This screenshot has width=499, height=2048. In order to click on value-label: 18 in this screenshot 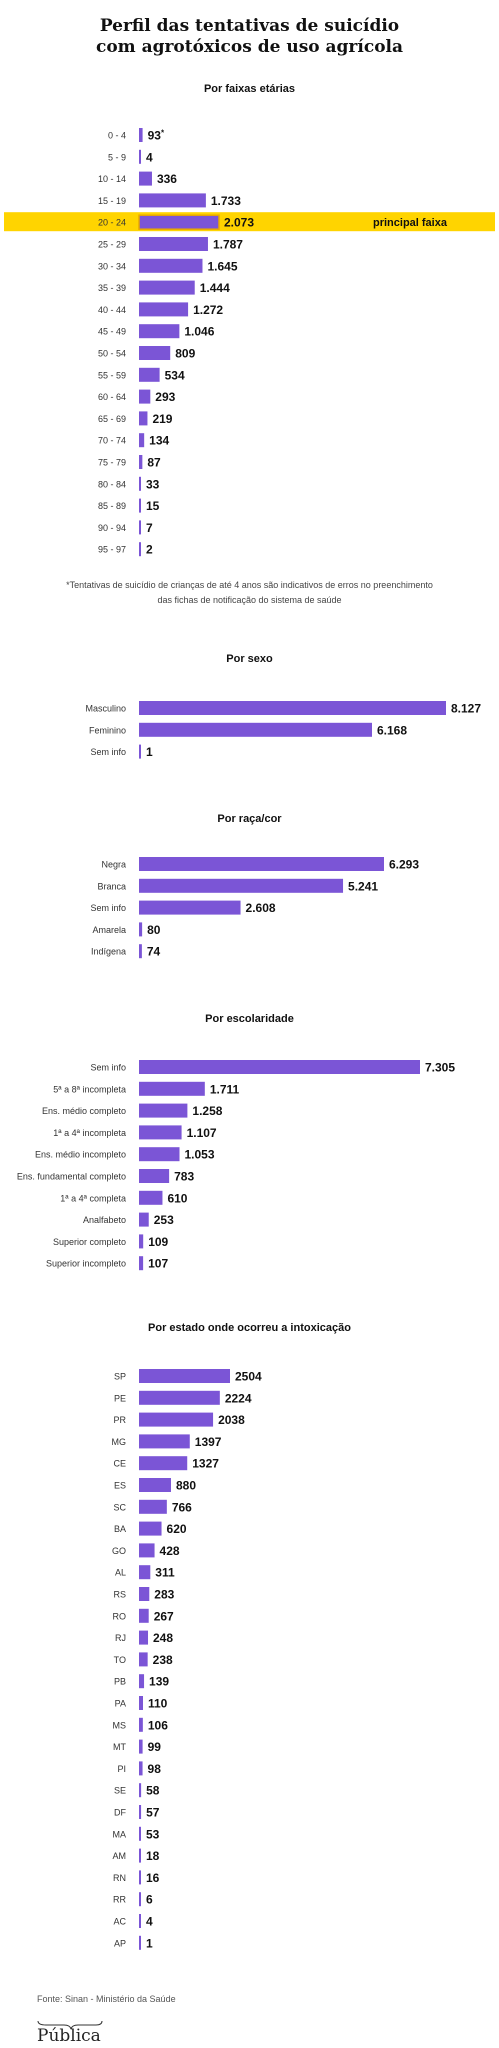, I will do `click(153, 1856)`.